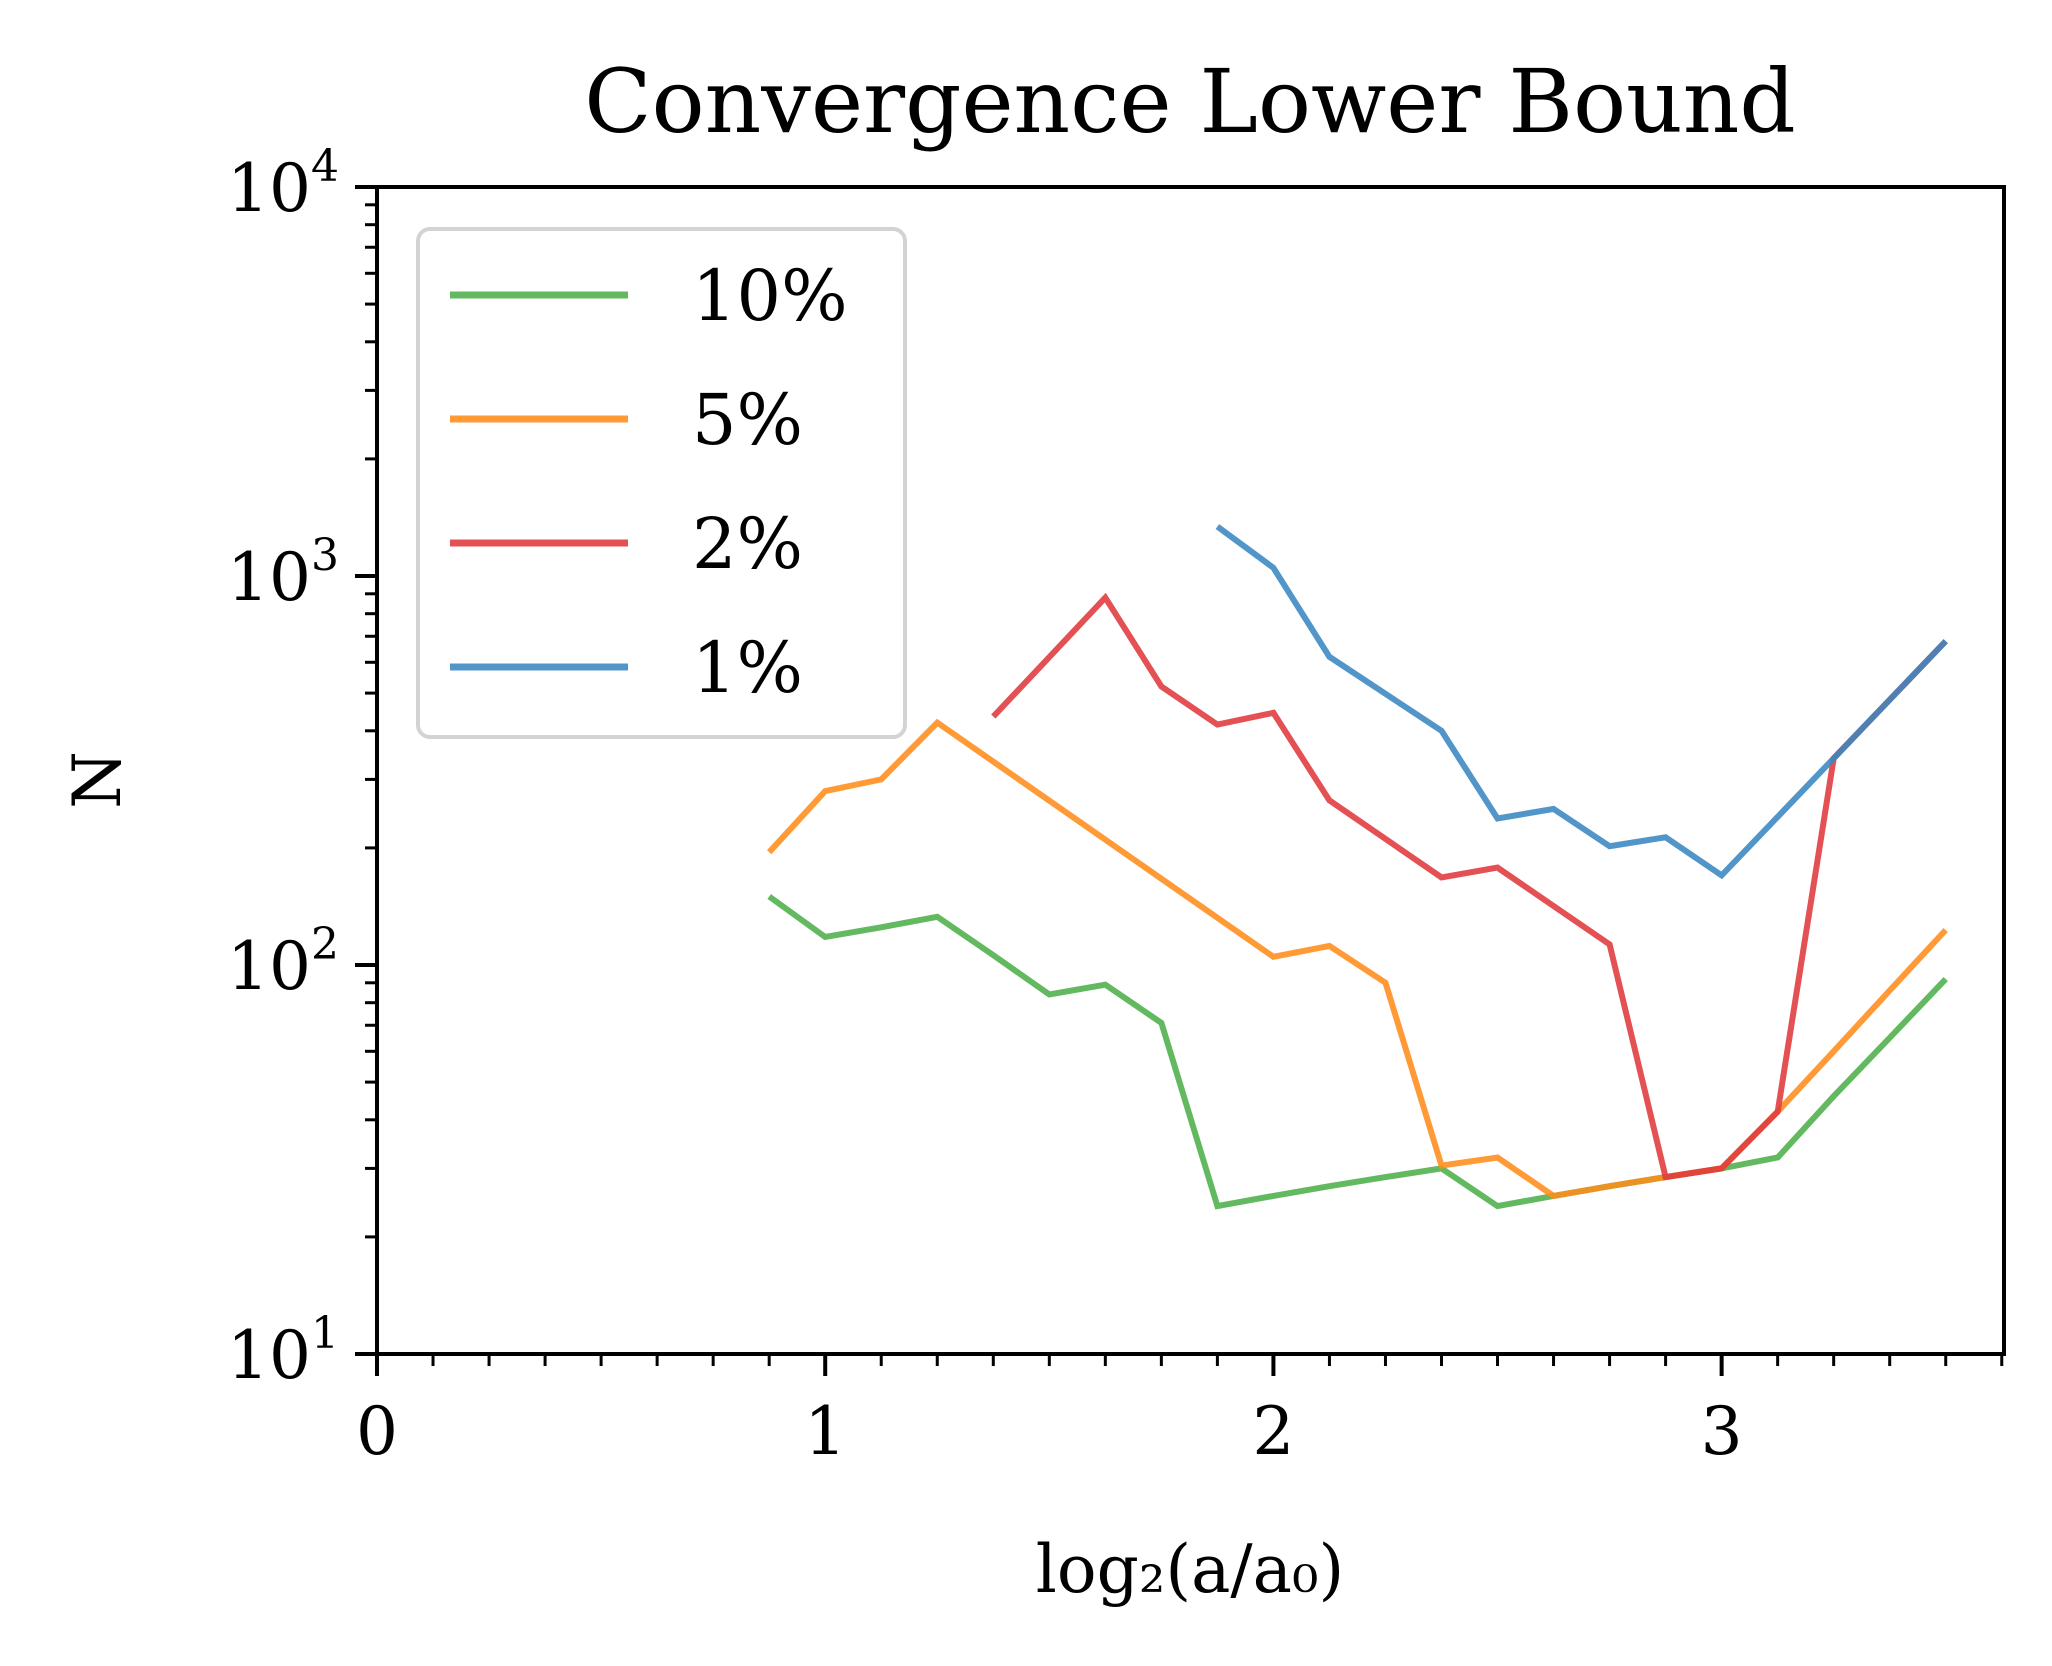 The height and width of the screenshot is (1666, 2052). I want to click on y-tick-label: 10¹, so click(283, 1351).